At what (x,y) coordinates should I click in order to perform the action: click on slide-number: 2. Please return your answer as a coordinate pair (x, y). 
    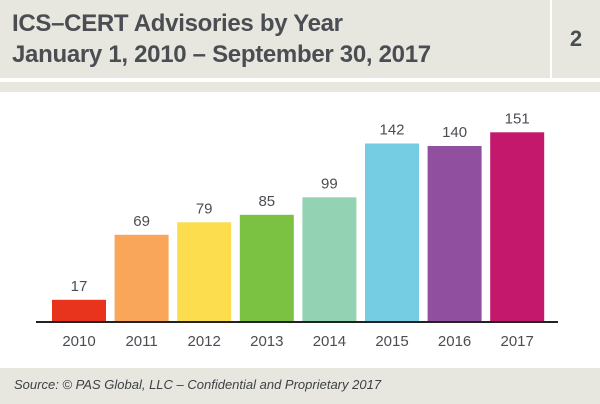
    Looking at the image, I should click on (575, 39).